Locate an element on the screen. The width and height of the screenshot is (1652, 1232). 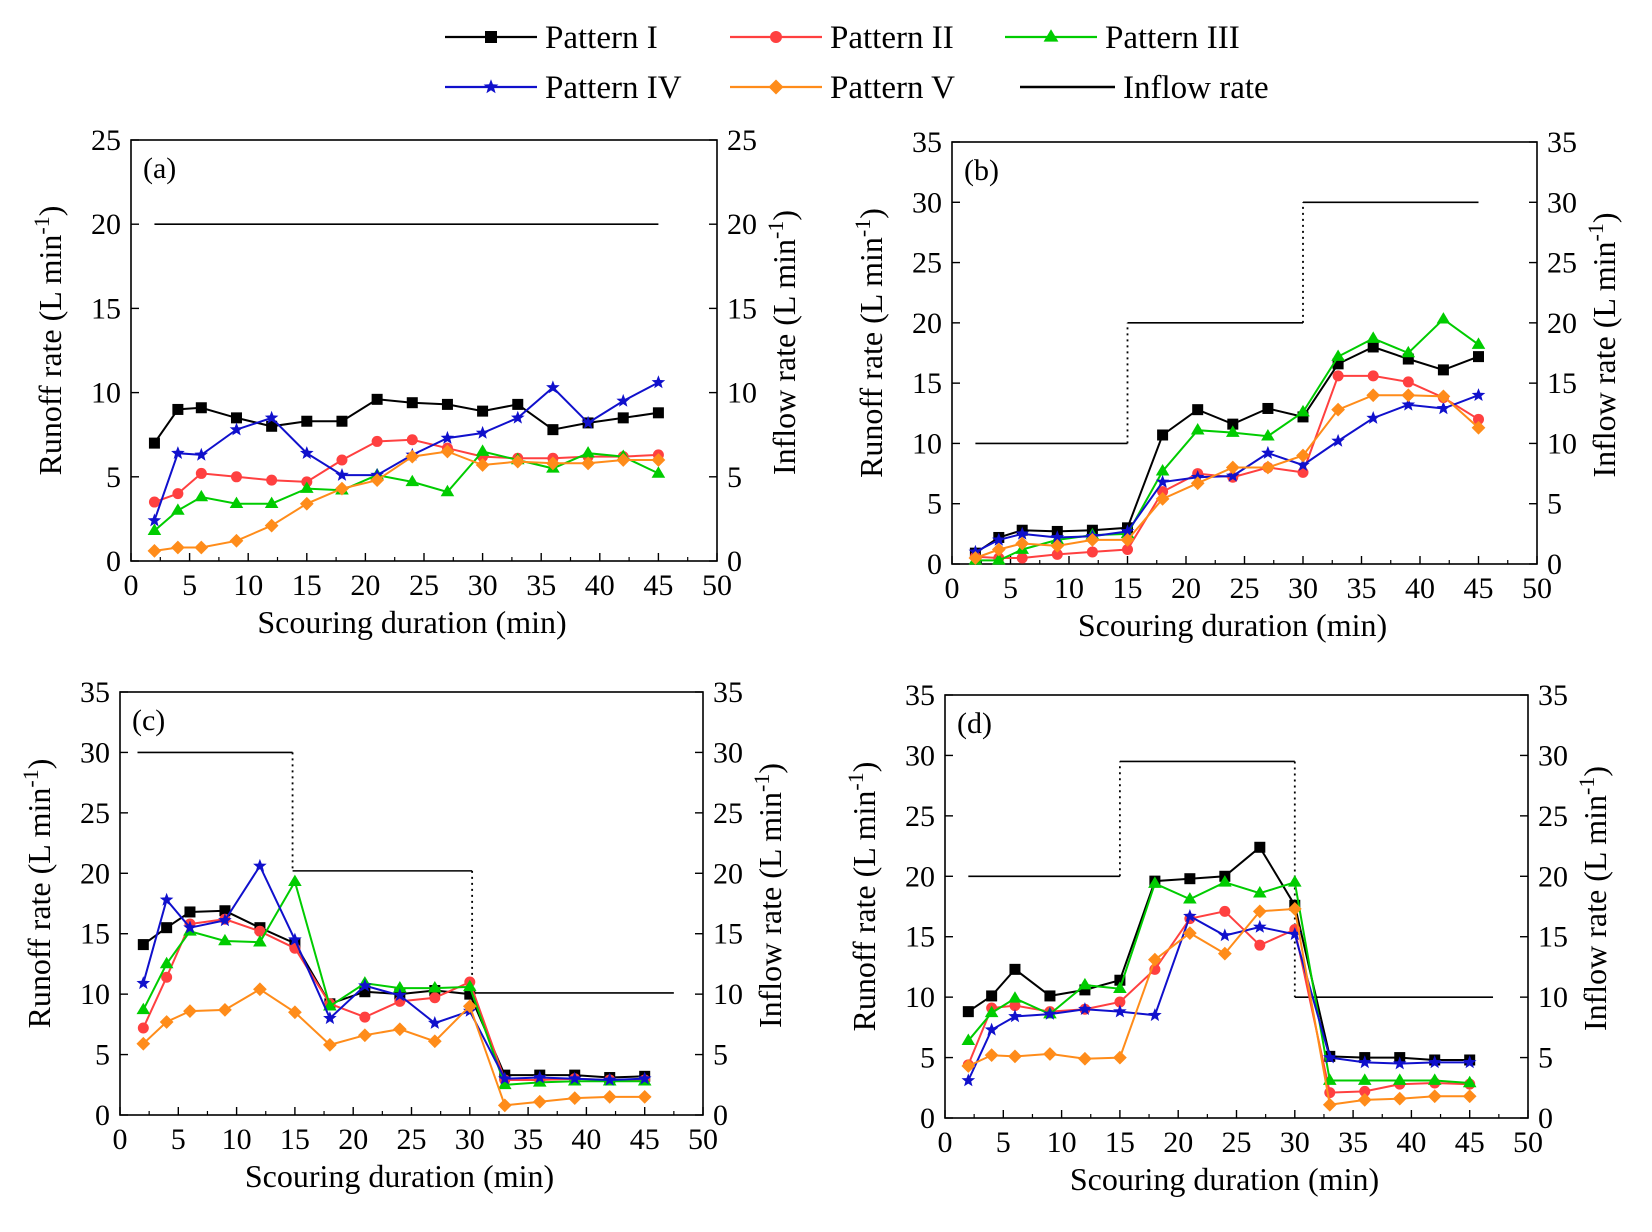
legend-label: Pattern III is located at coordinates (1172, 38).